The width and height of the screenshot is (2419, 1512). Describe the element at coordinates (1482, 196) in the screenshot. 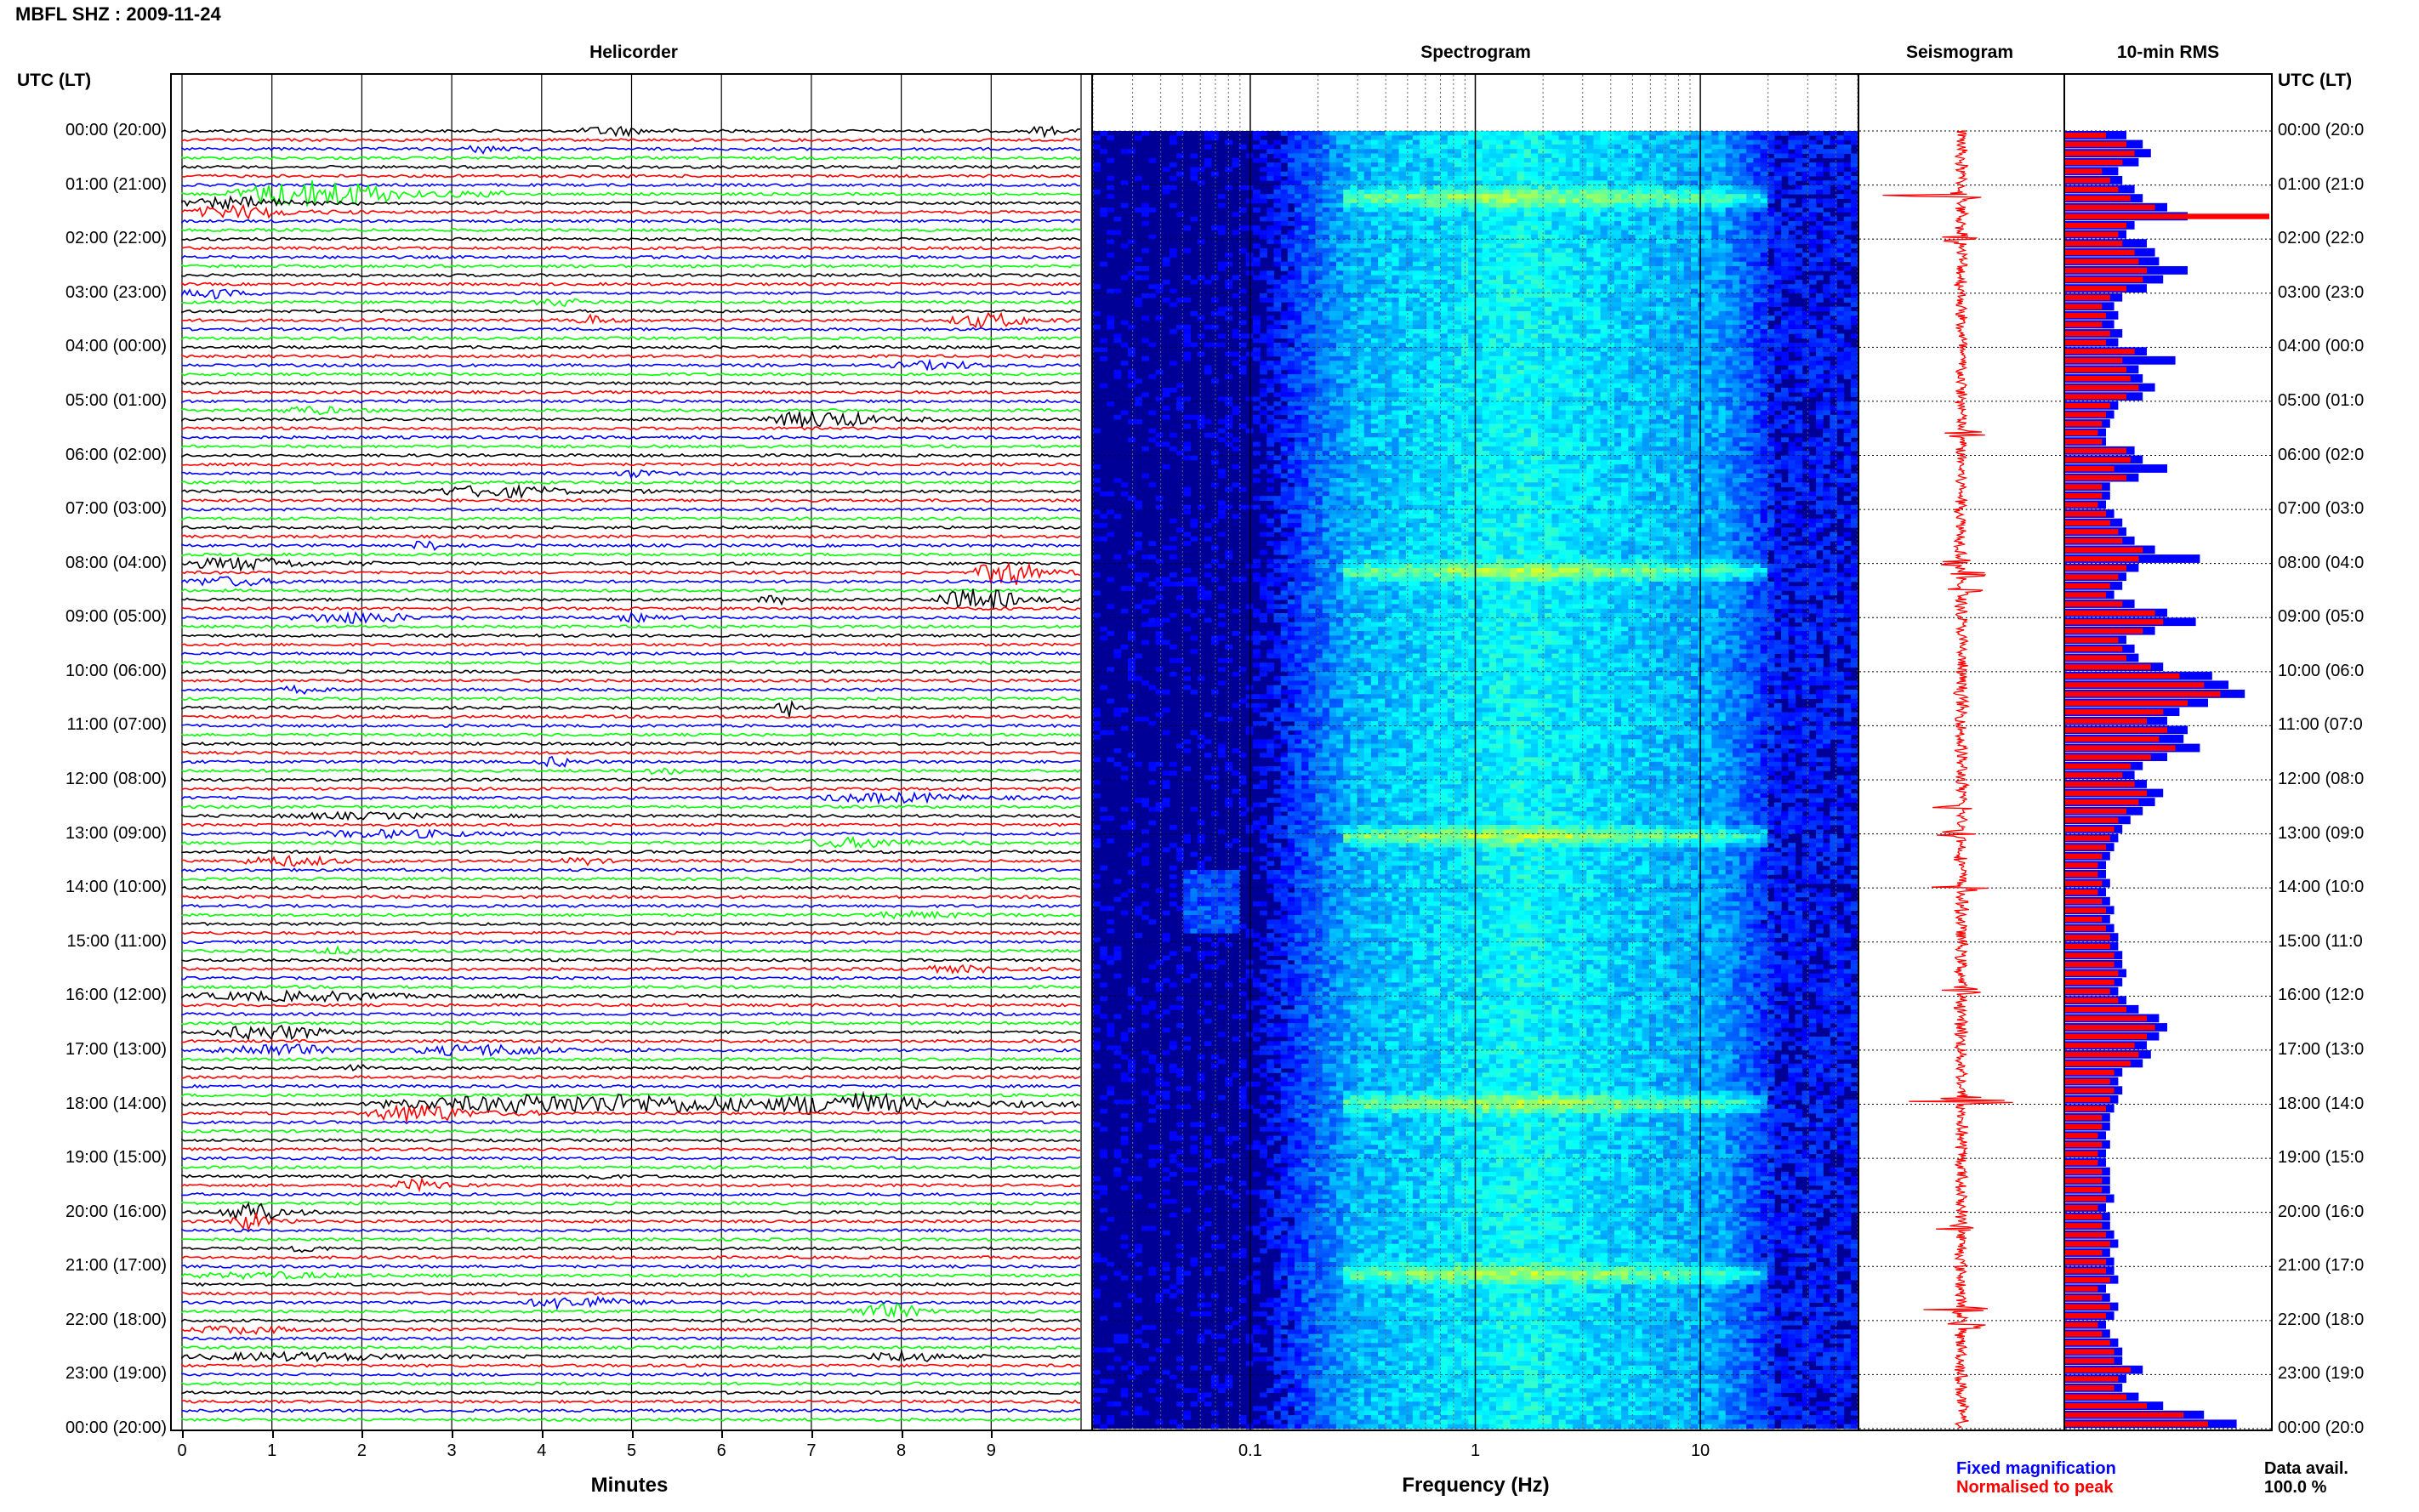

I see `spectrogram-row` at that location.